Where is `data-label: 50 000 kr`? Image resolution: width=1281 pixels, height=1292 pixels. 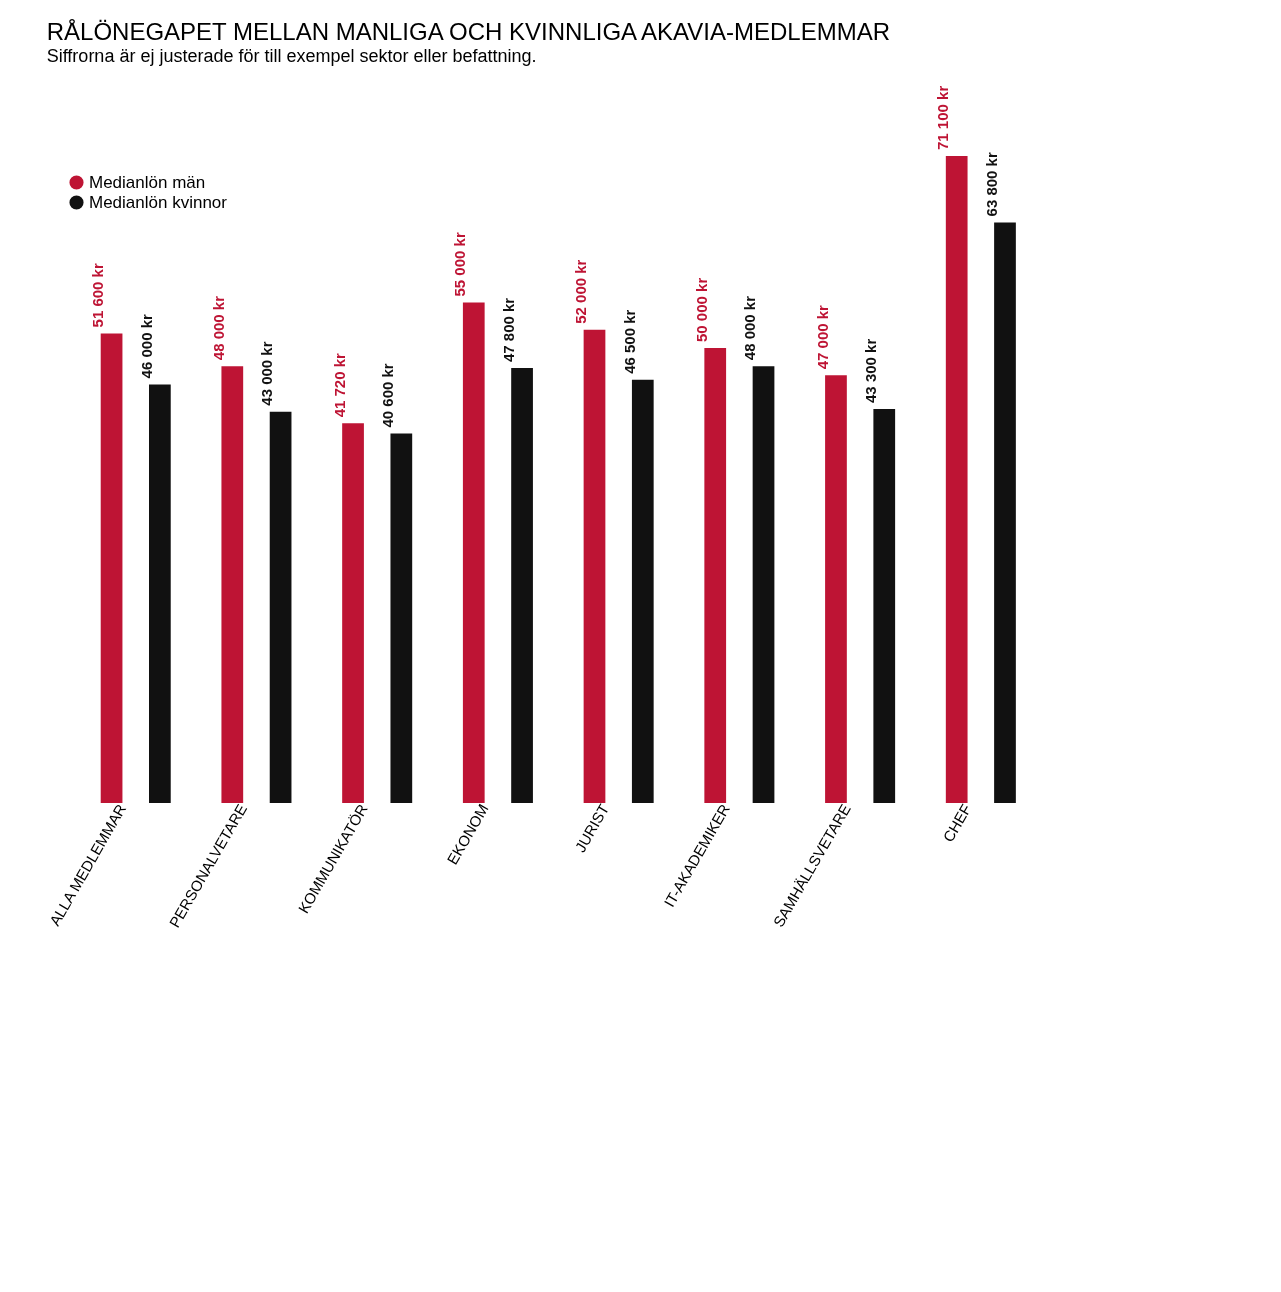
data-label: 50 000 kr is located at coordinates (701, 310).